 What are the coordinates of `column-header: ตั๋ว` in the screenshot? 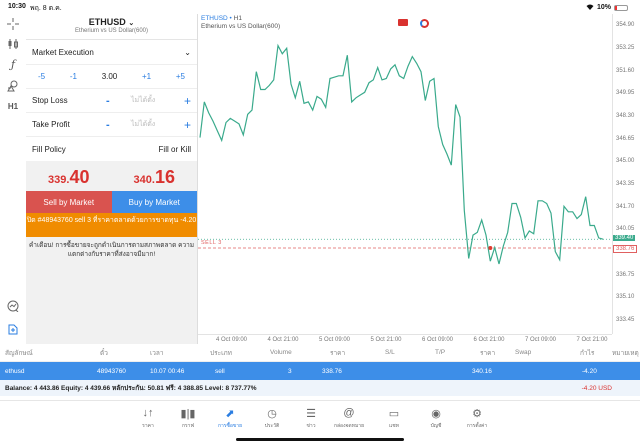 It's located at (104, 353).